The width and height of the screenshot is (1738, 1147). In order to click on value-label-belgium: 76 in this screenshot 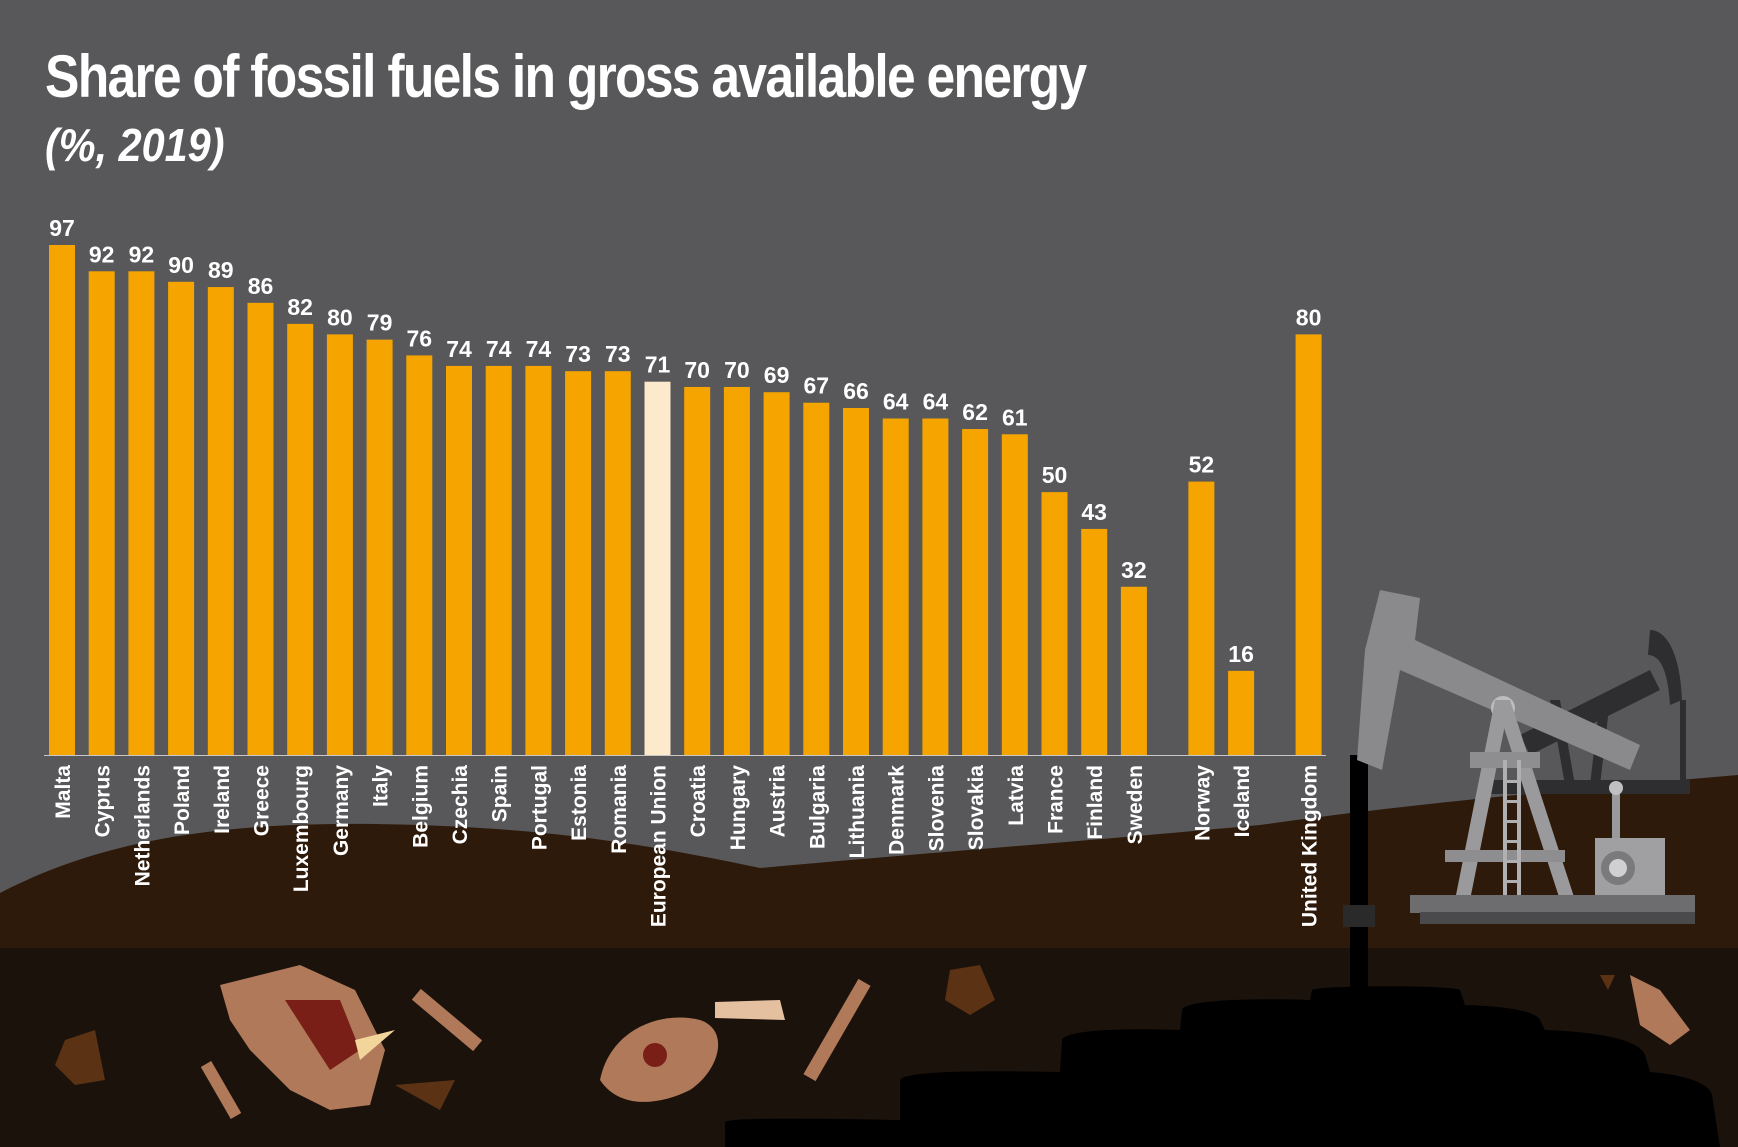, I will do `click(420, 338)`.